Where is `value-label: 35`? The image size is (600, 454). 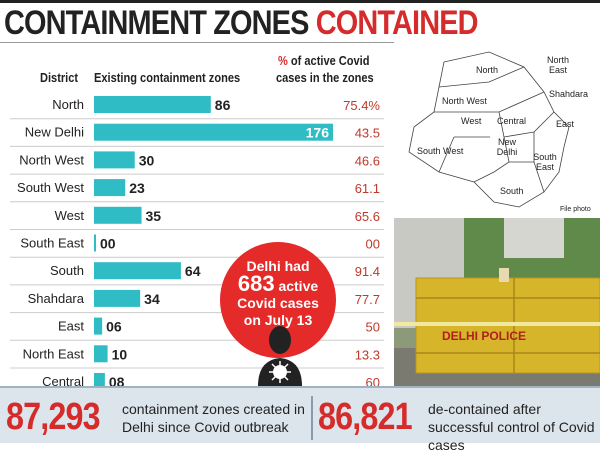 value-label: 35 is located at coordinates (154, 216).